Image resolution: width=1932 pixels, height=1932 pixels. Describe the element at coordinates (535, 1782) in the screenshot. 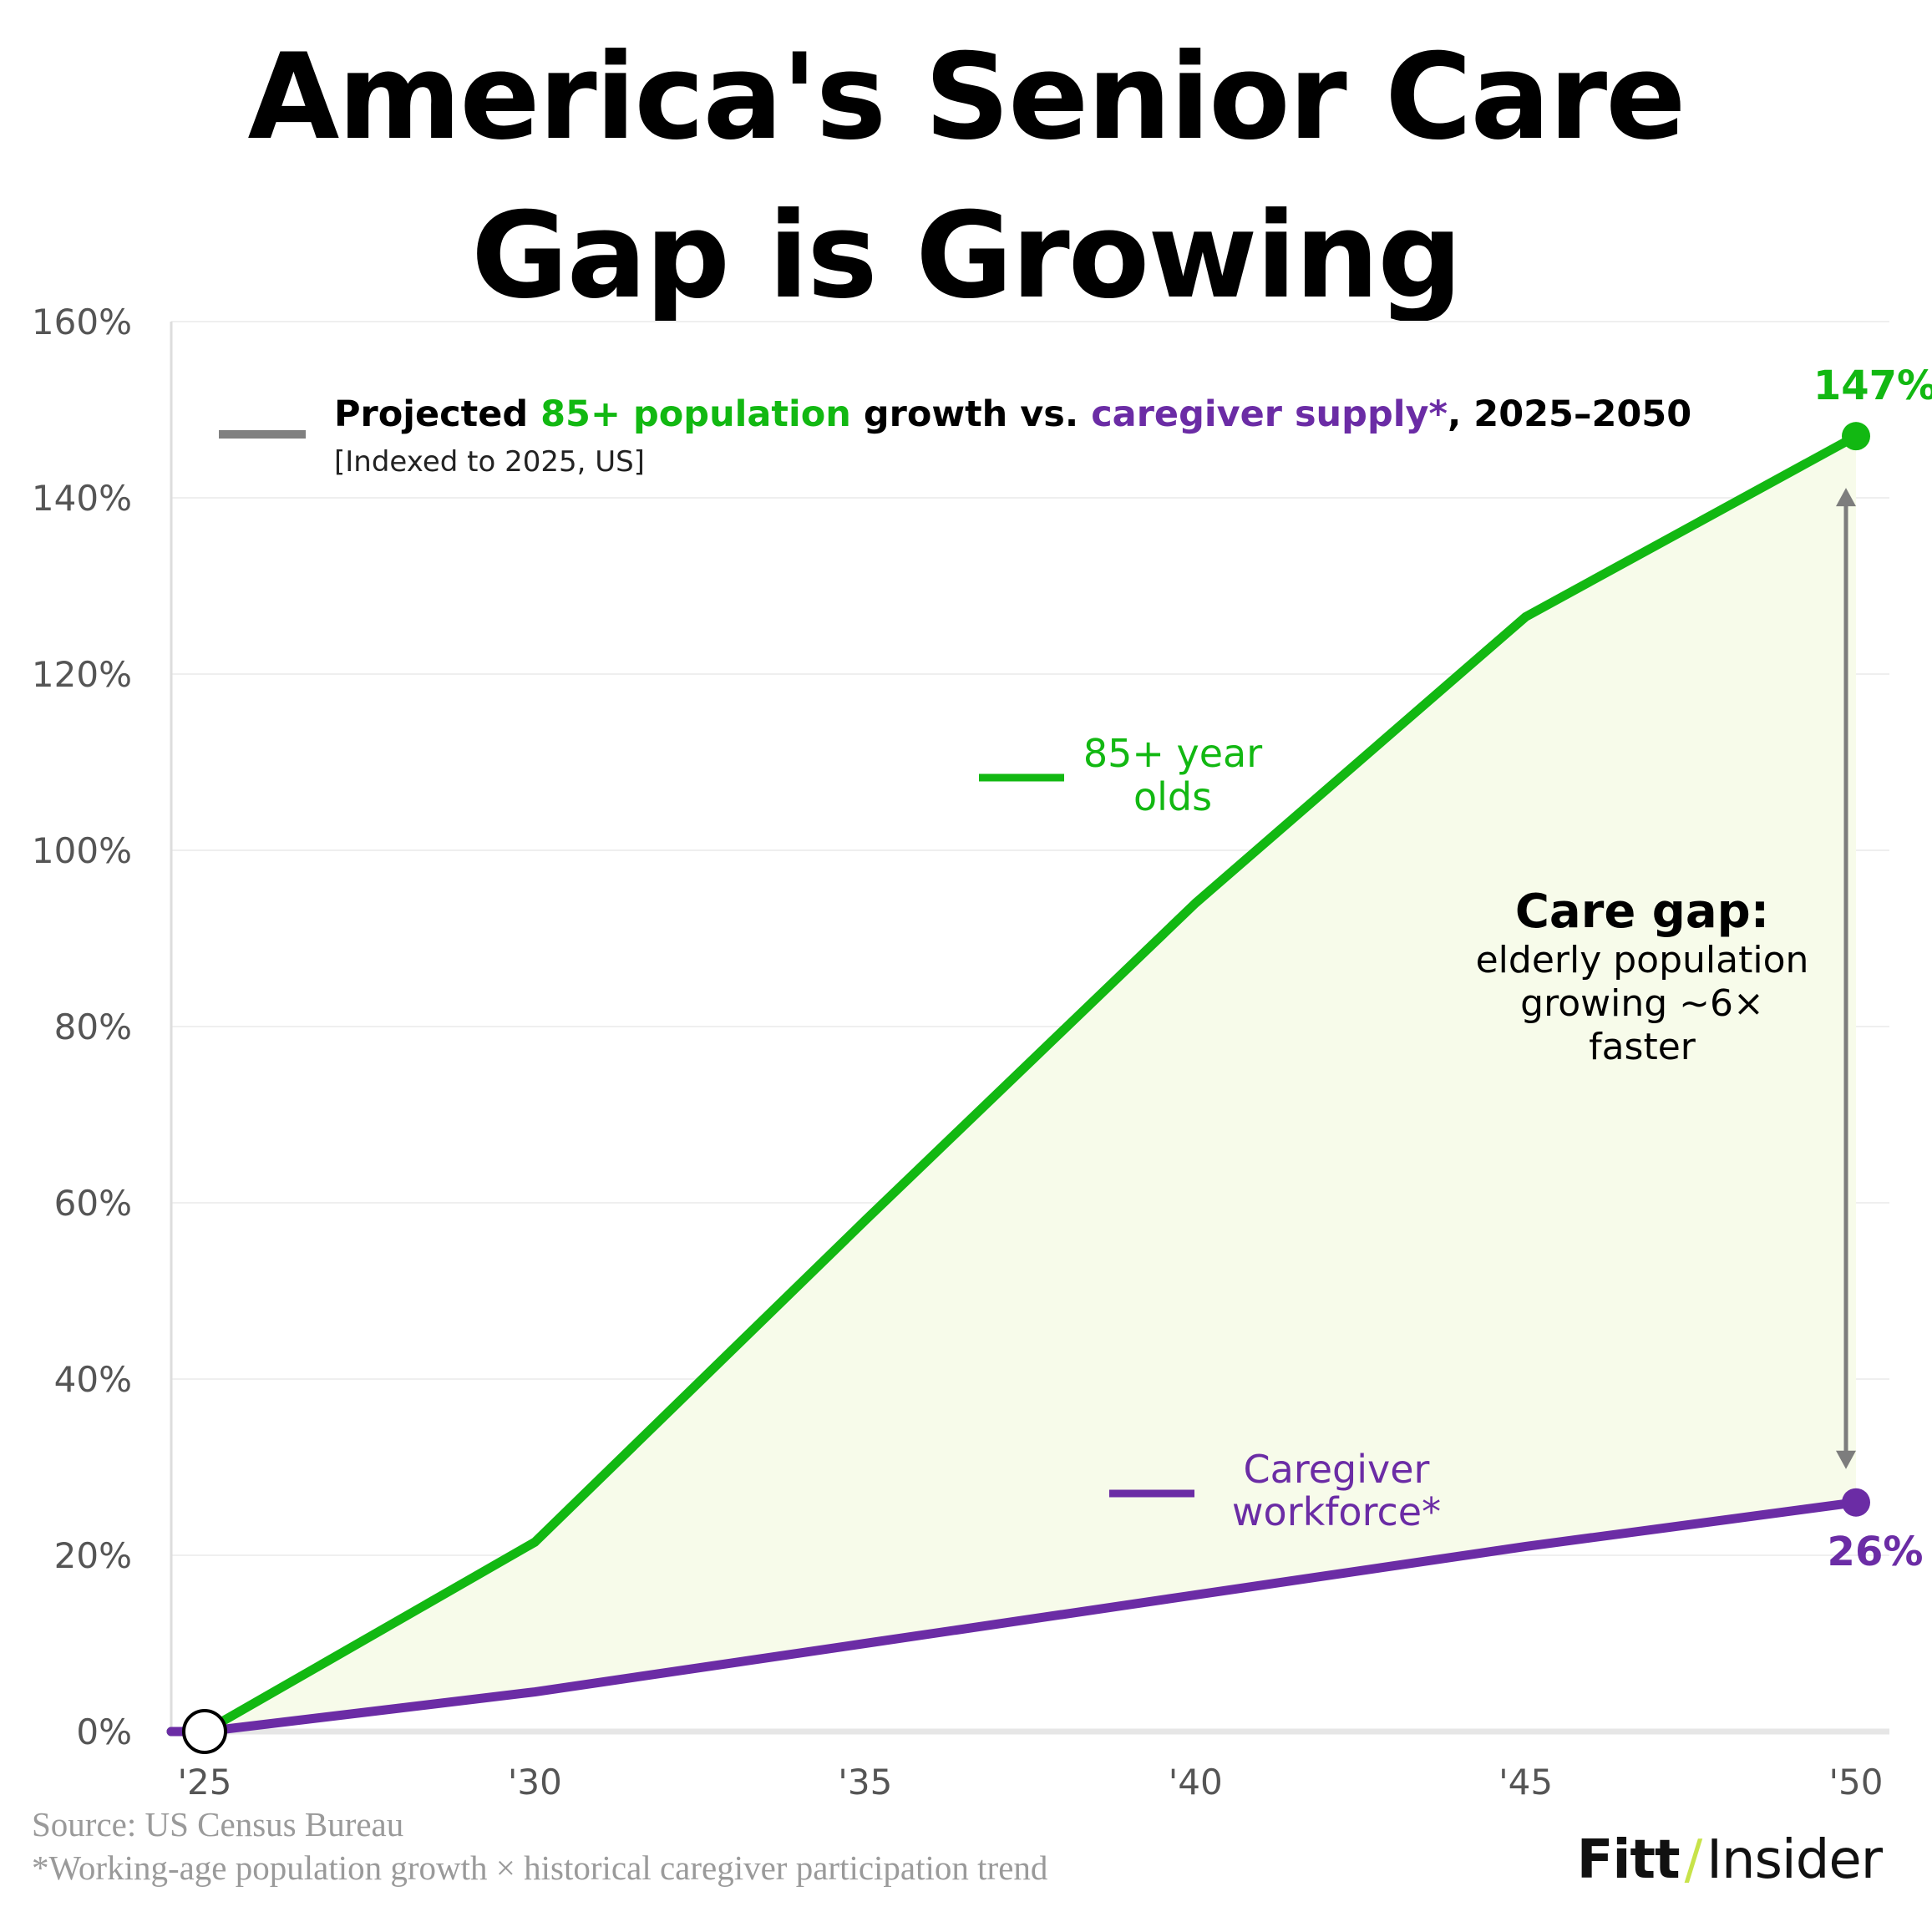

I see `x-tick-label: '30` at that location.